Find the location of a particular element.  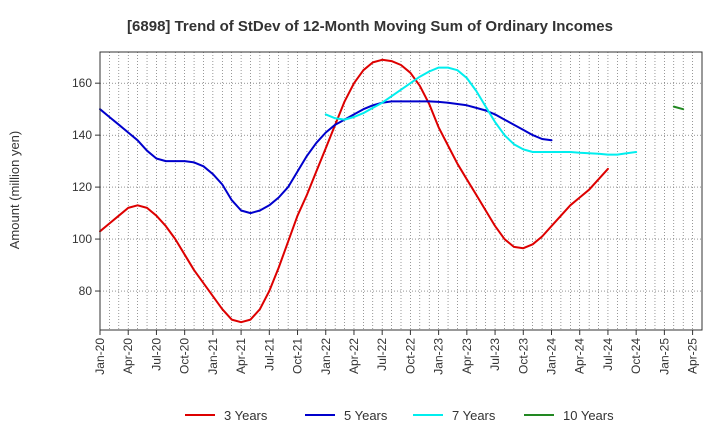

x-tick-label: Jul-22 is located at coordinates (382, 354).